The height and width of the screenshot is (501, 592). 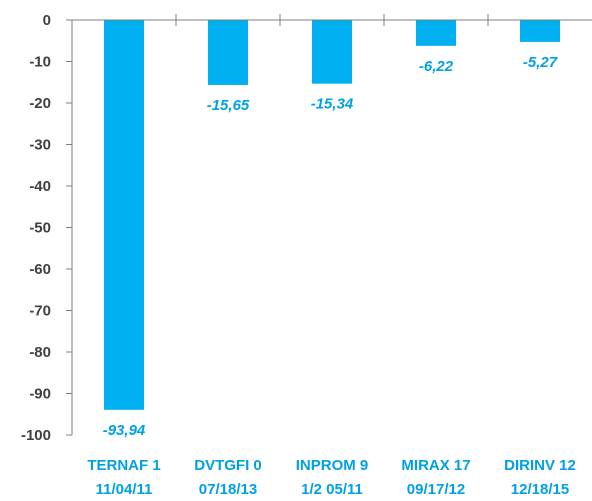 I want to click on x-tick-label-2-line-2: 07/18/13, so click(x=228, y=489).